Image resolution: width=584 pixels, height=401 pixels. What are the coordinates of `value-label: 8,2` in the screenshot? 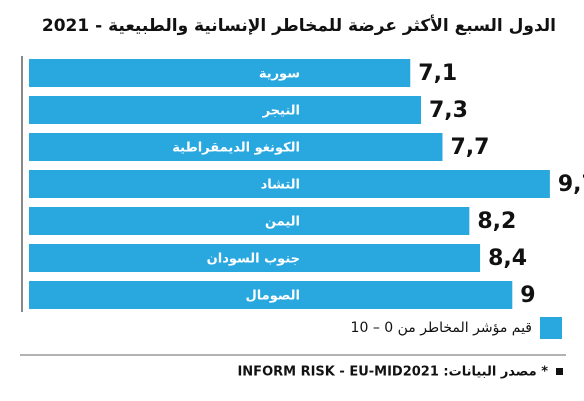 It's located at (496, 221).